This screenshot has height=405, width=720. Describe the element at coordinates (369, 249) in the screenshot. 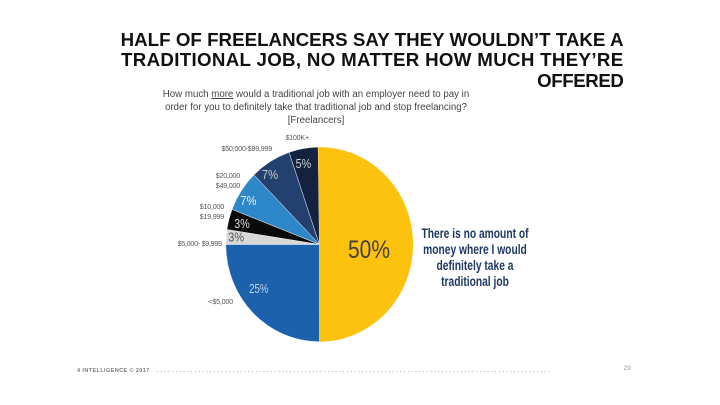

I see `svg-text: 50%` at that location.